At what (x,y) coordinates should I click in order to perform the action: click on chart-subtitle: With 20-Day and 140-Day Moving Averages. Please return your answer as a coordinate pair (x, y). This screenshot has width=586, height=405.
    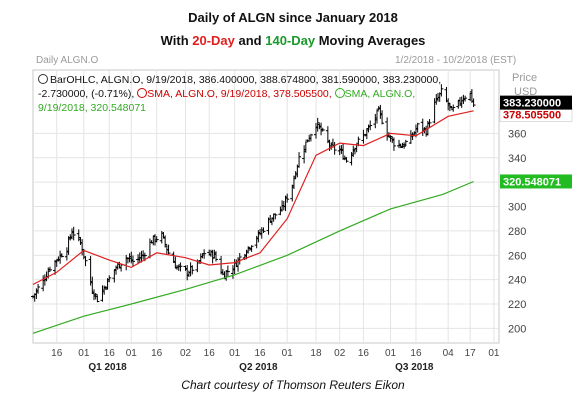
    Looking at the image, I should click on (293, 40).